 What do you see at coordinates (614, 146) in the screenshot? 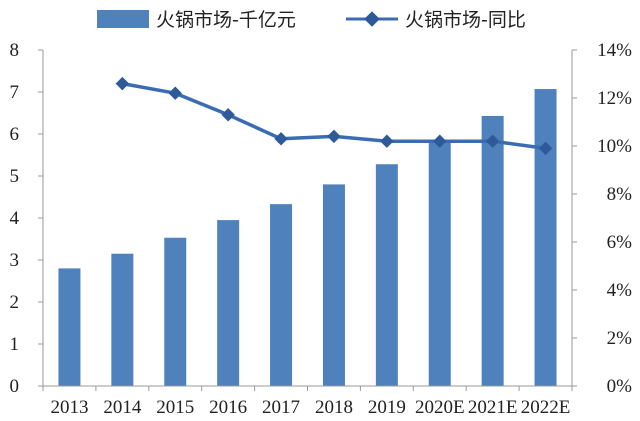
I see `right-tick-label: 10%` at bounding box center [614, 146].